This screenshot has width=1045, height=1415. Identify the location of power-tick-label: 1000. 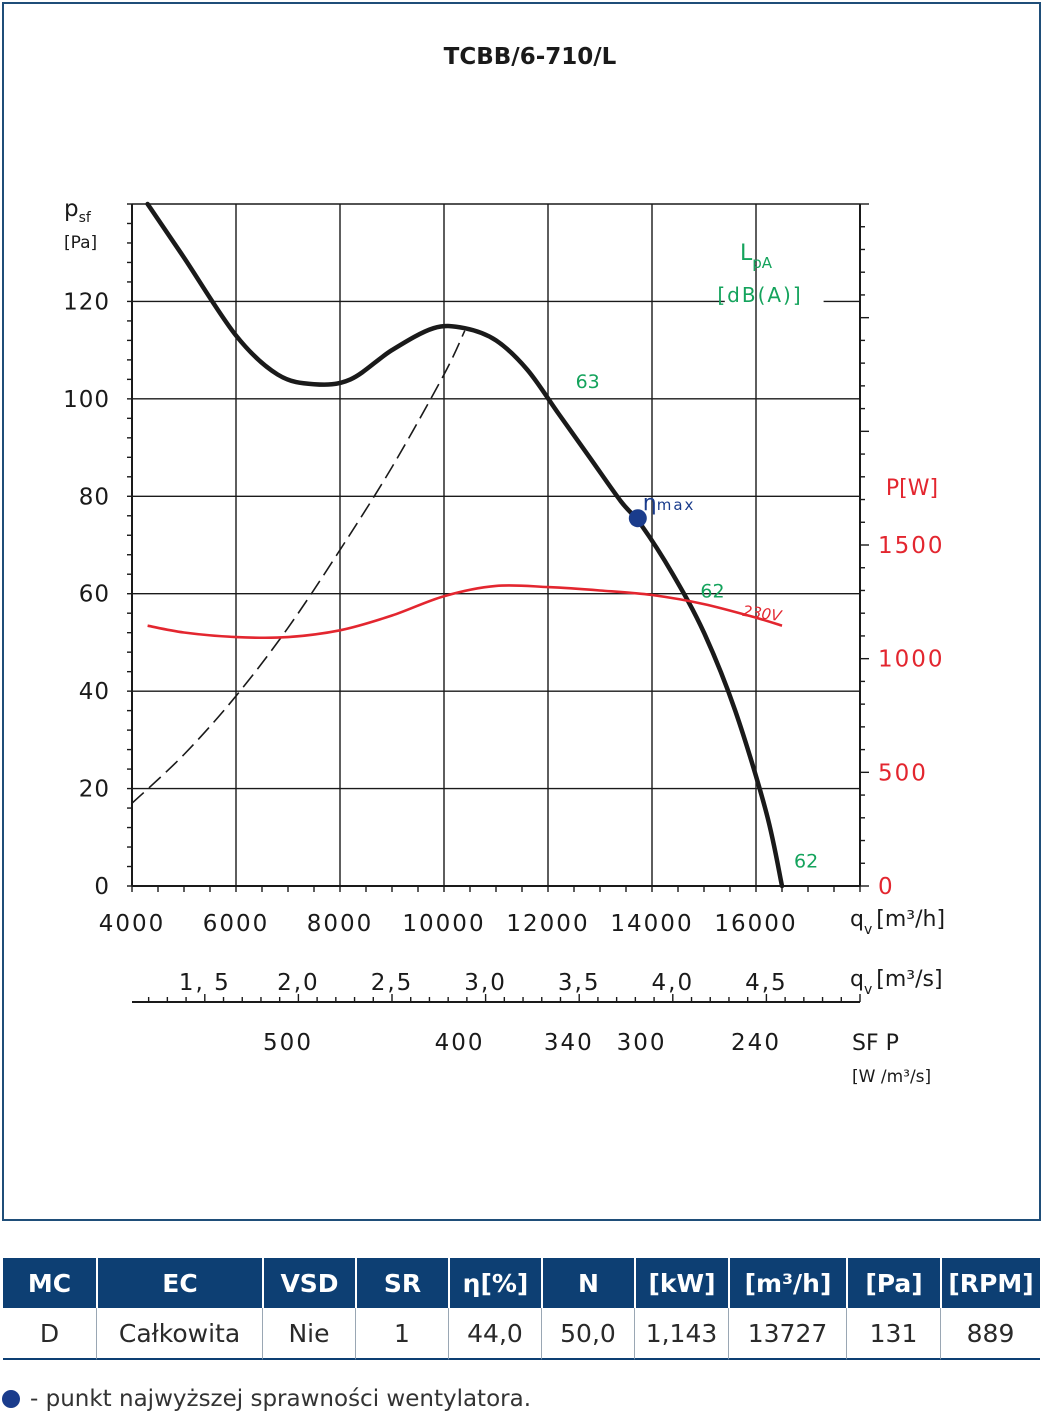
(911, 660).